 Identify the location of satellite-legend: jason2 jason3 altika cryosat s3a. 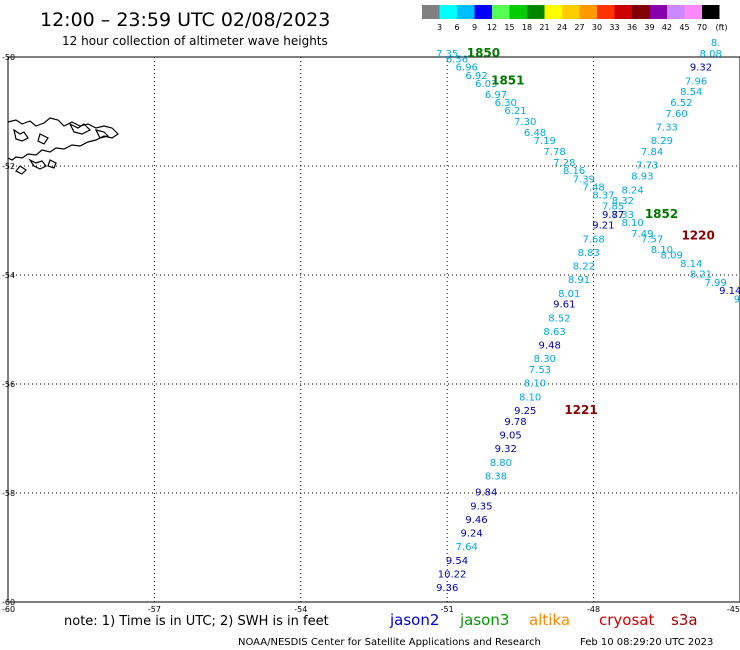
(543, 620).